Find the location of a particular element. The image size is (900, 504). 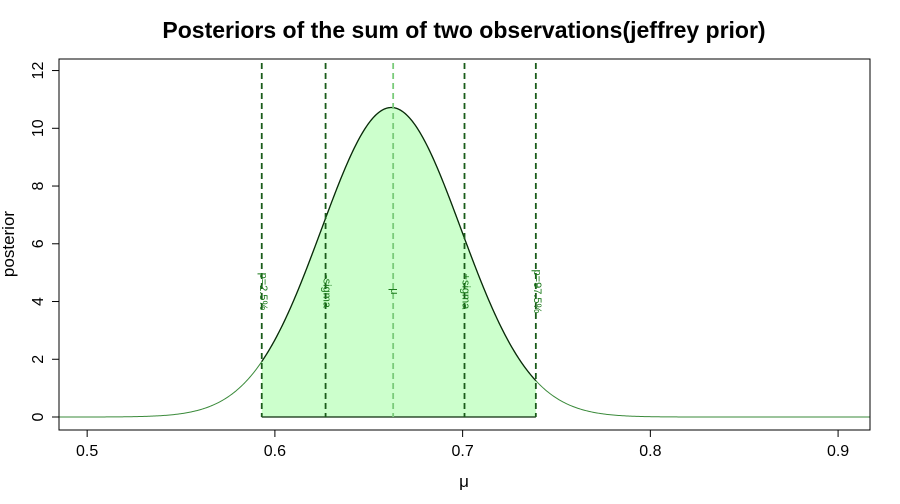

x-tick-label-2: 0.7 is located at coordinates (462, 451).